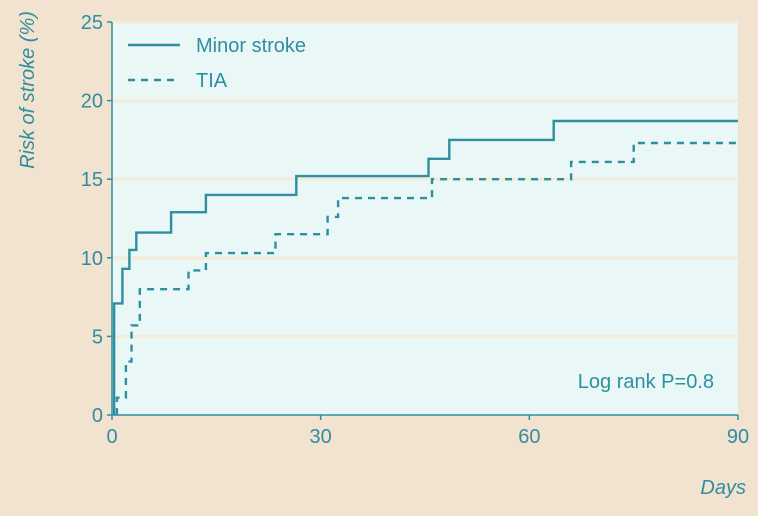 The width and height of the screenshot is (758, 516). Describe the element at coordinates (251, 46) in the screenshot. I see `legend-label-minor-stroke: Minor stroke` at that location.